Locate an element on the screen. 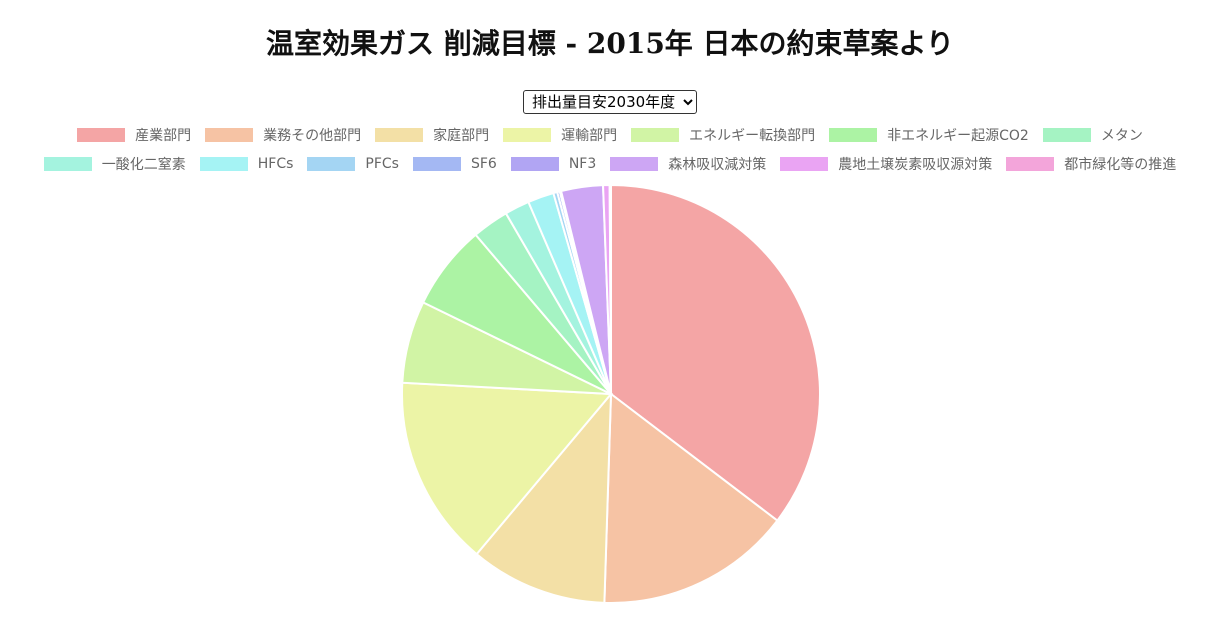  selector-wrap: 排出量目安2030年度 is located at coordinates (610, 102).